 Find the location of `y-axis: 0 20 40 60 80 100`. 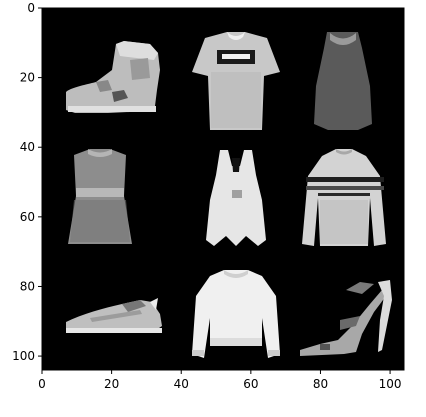

y-axis: 0 20 40 60 80 100 is located at coordinates (27, 182).